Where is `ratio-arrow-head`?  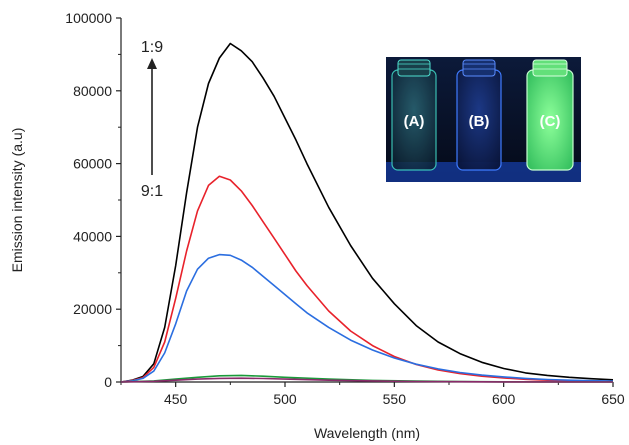 ratio-arrow-head is located at coordinates (152, 63).